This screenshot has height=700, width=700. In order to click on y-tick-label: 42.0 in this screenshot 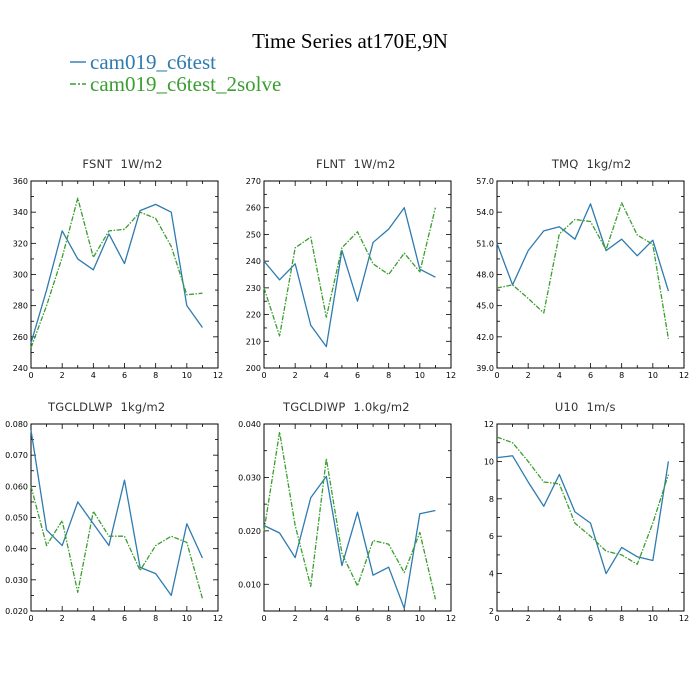, I will do `click(485, 337)`.